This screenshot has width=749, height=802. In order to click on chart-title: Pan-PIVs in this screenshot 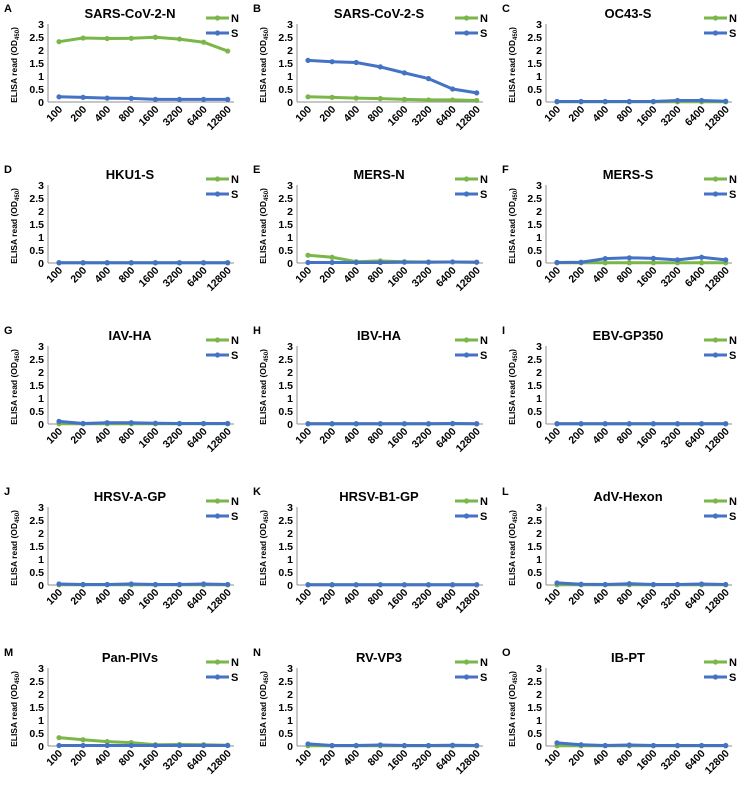, I will do `click(130, 657)`.